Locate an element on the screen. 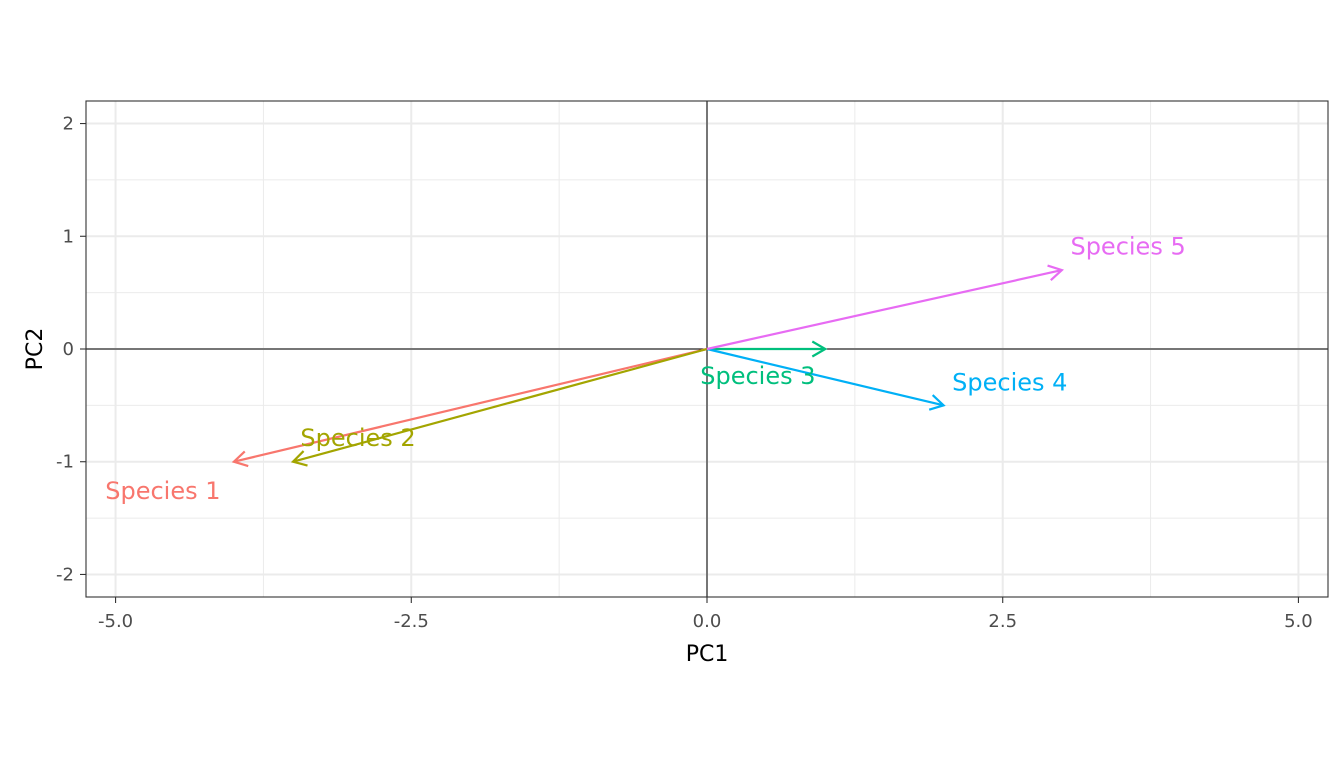 The width and height of the screenshot is (1344, 768). x-tick-label: 5.0 is located at coordinates (1298, 621).